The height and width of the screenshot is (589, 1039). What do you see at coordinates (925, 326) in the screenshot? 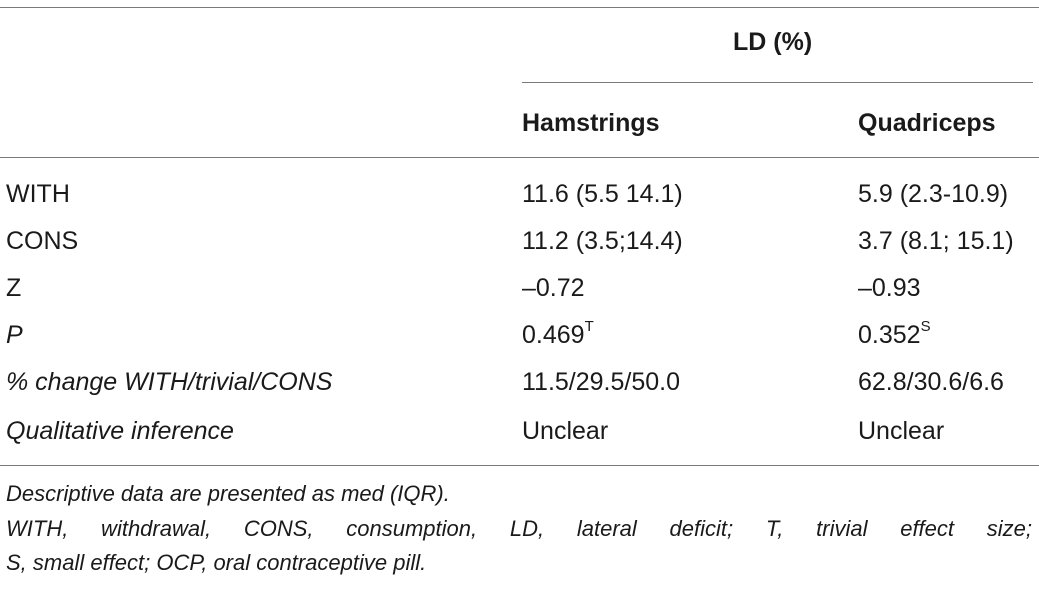
I see `effect-size-mark-quadriceps: S` at bounding box center [925, 326].